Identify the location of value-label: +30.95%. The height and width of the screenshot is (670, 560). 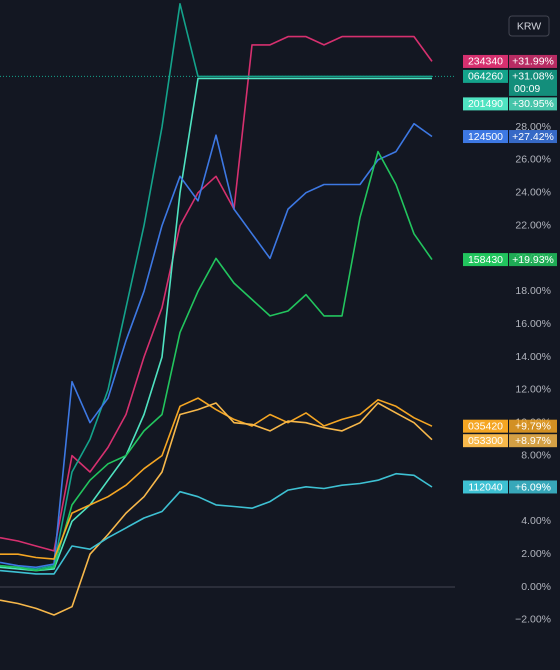
(533, 104).